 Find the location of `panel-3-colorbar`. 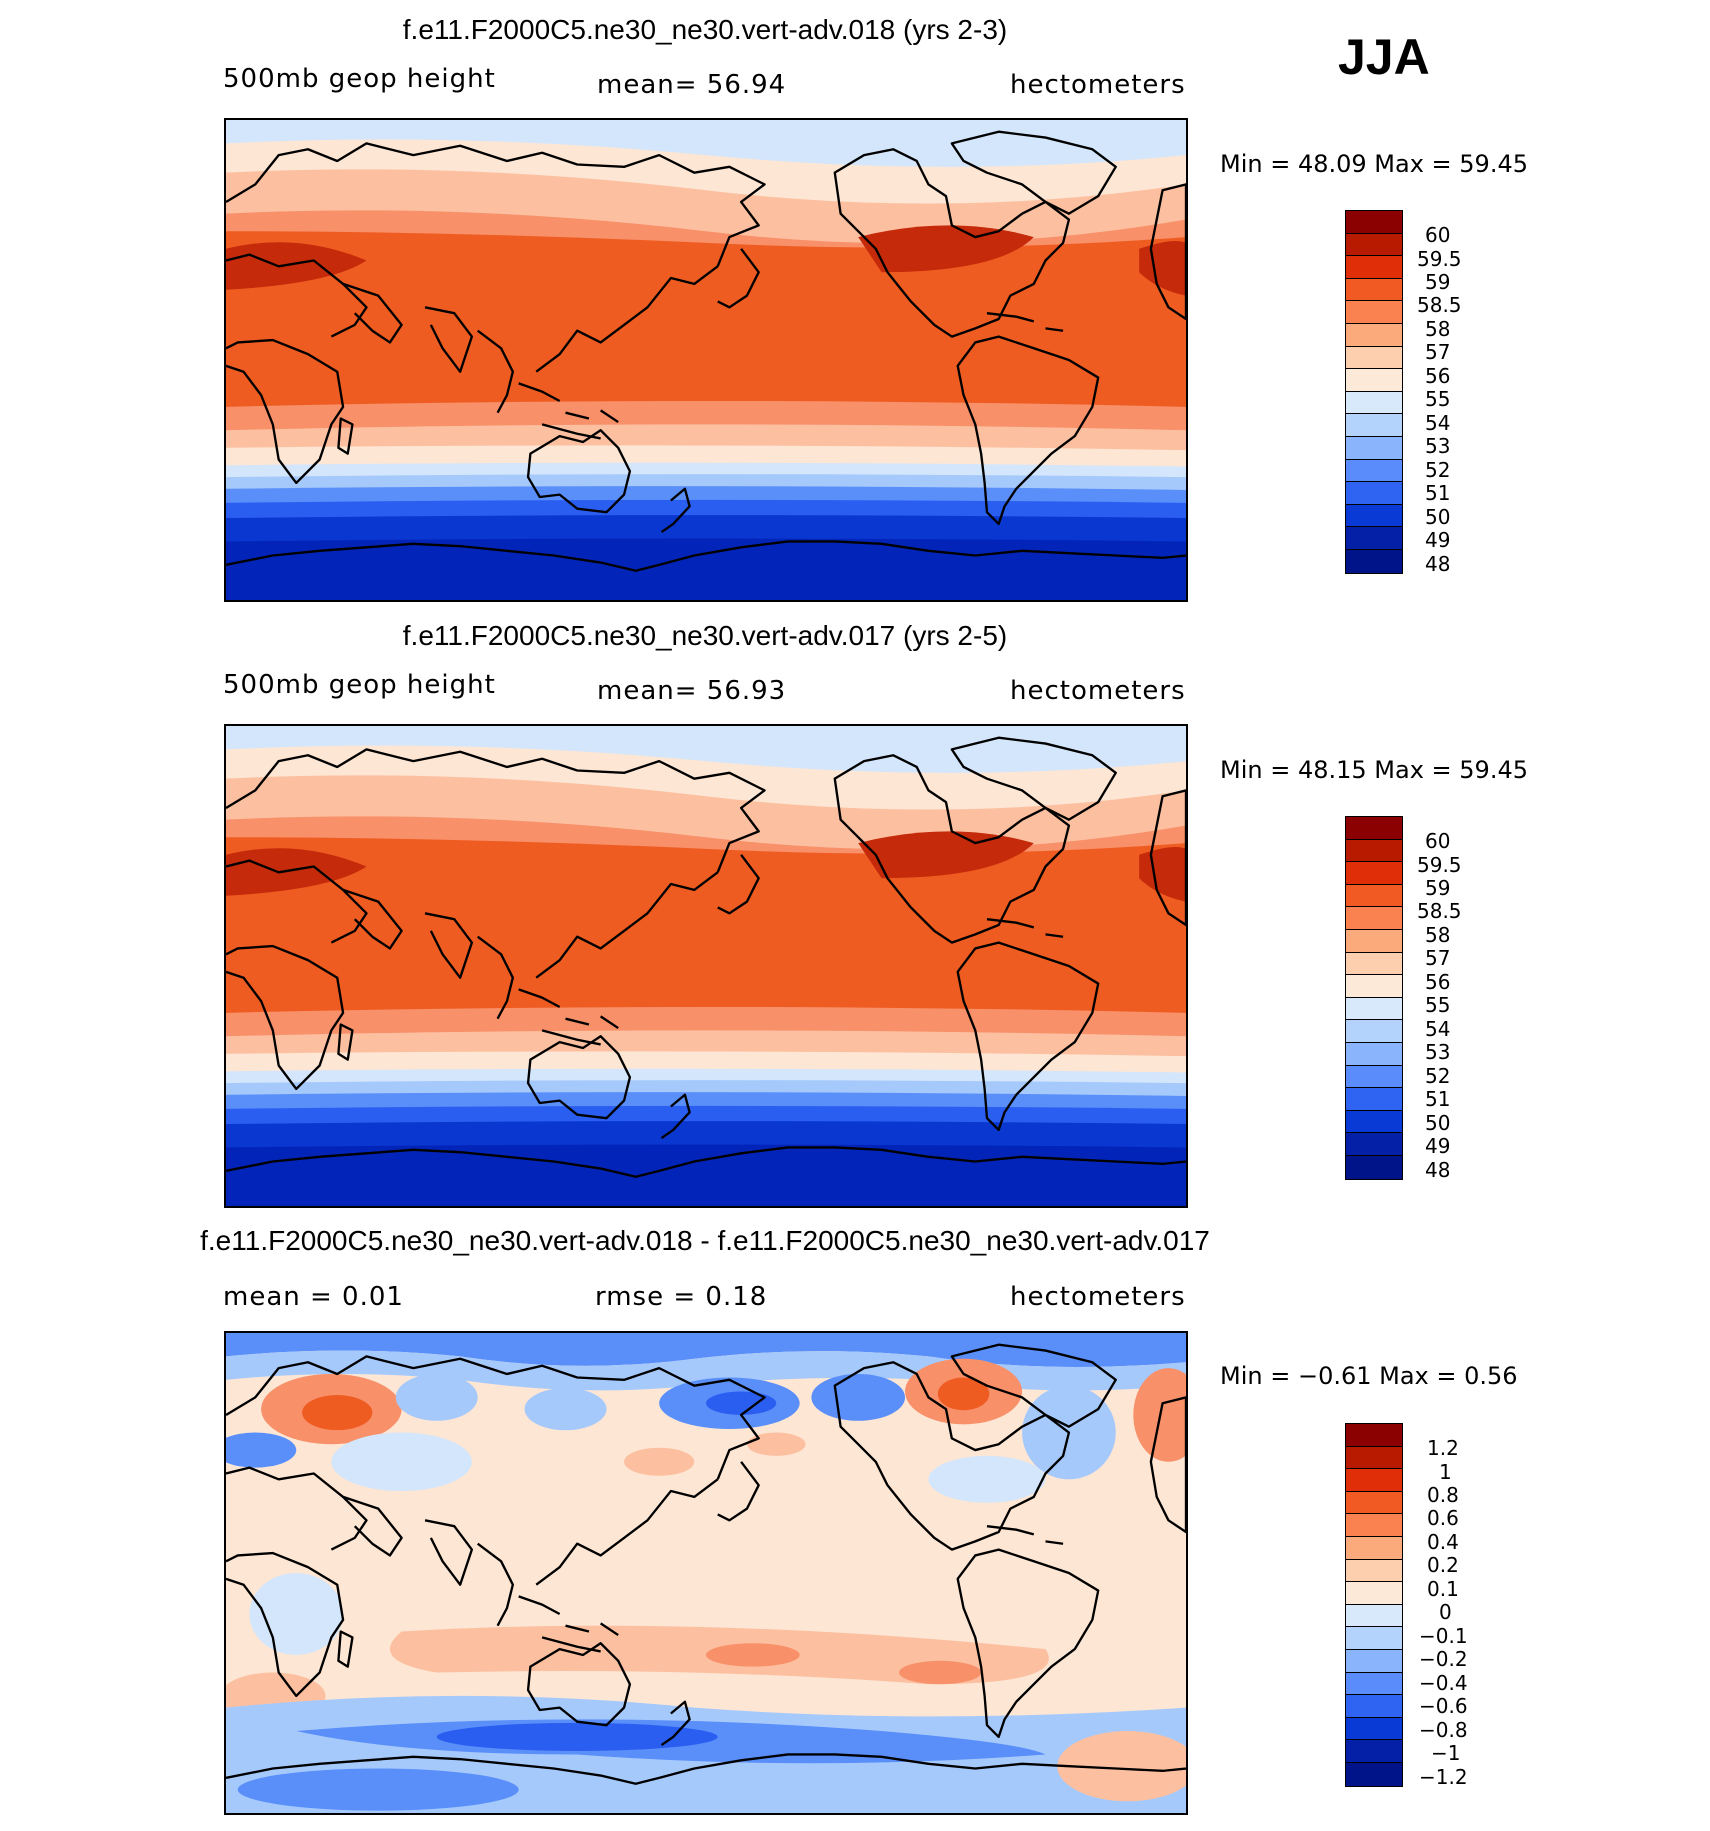

panel-3-colorbar is located at coordinates (1374, 1605).